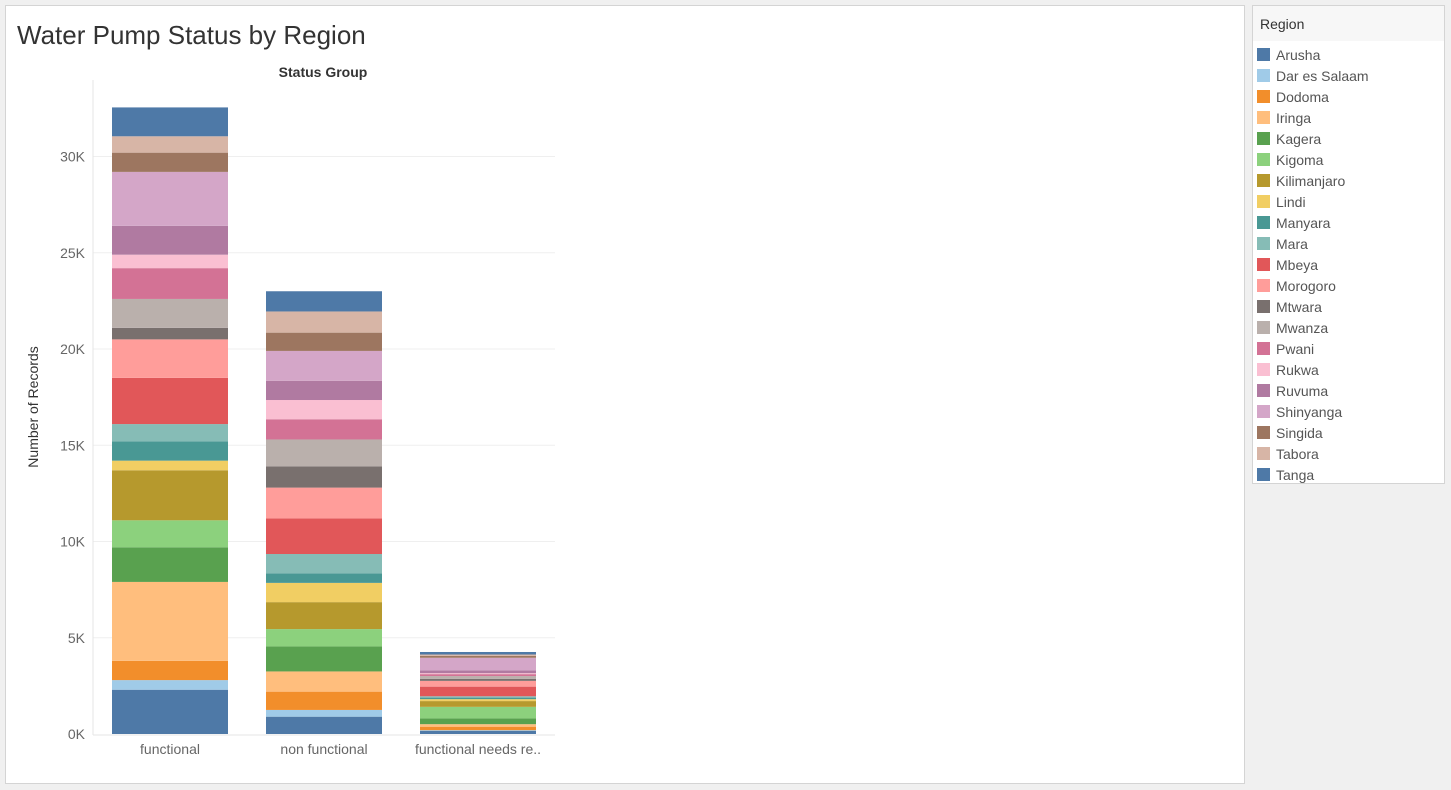 This screenshot has height=790, width=1451. Describe the element at coordinates (1302, 390) in the screenshot. I see `legend-label: Ruvuma` at that location.